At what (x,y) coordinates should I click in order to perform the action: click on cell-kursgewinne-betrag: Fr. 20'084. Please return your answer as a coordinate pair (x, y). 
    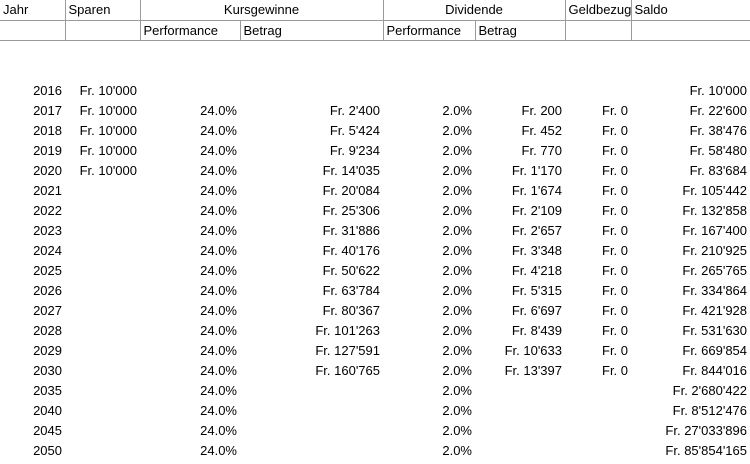
    Looking at the image, I should click on (351, 190).